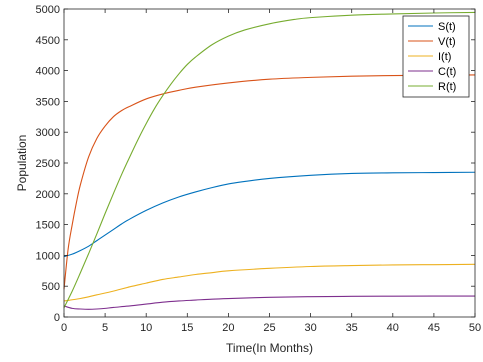 This screenshot has width=483, height=362. Describe the element at coordinates (310, 328) in the screenshot. I see `x-tick-label: 30` at that location.